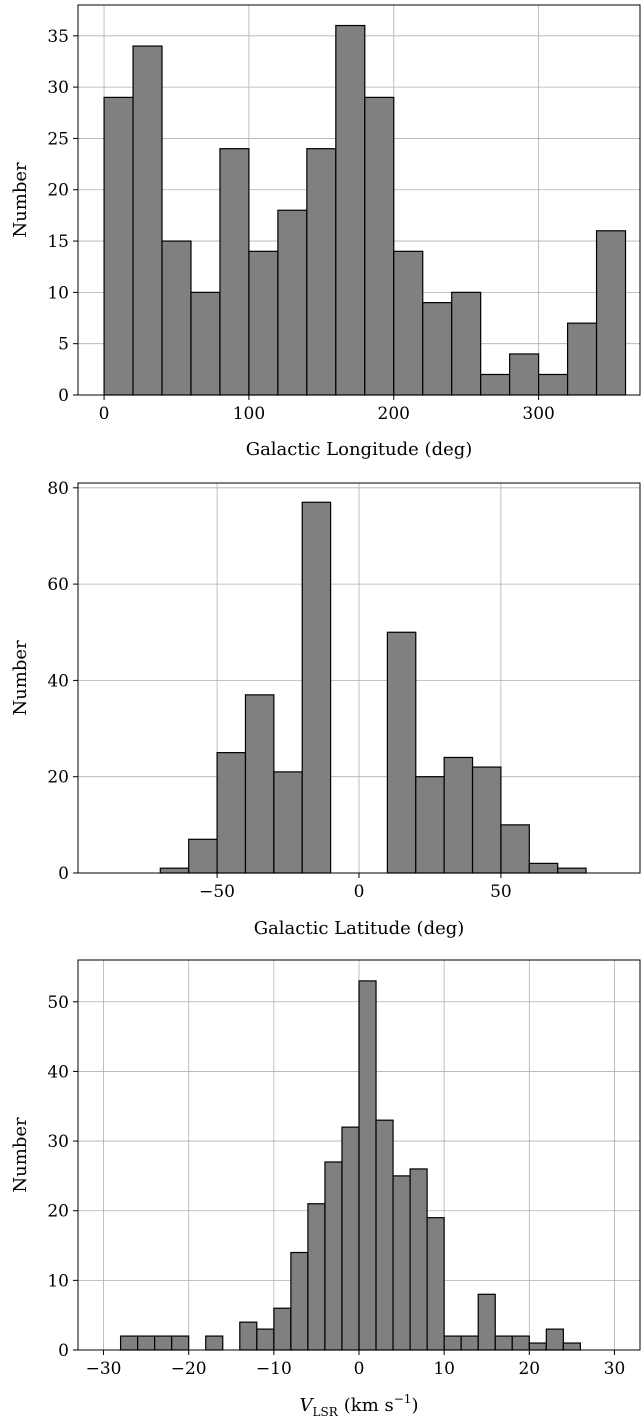 The image size is (644, 1417). Describe the element at coordinates (307, 1405) in the screenshot. I see `vlsr-label-symbol: V` at that location.